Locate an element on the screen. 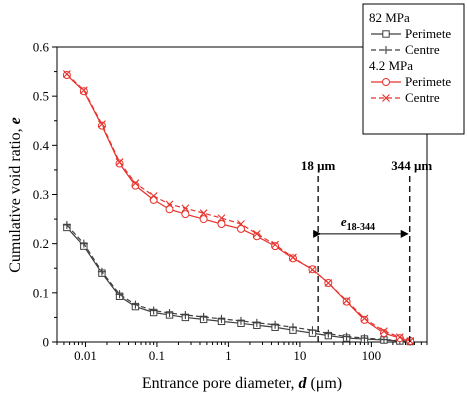 The height and width of the screenshot is (394, 467). span-label: e18-344 is located at coordinates (358, 223).